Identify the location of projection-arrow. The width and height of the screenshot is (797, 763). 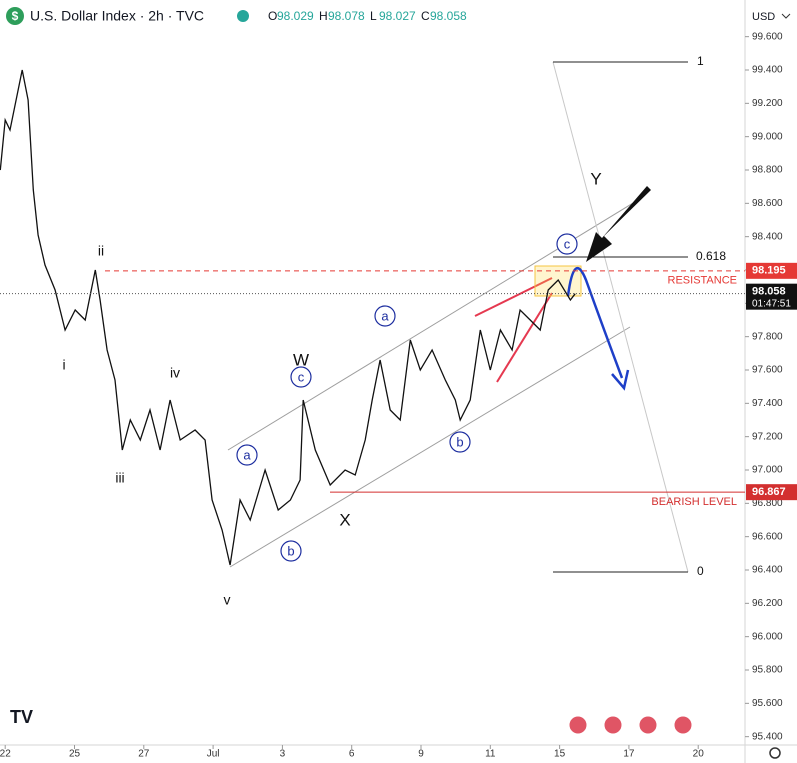
(595, 322).